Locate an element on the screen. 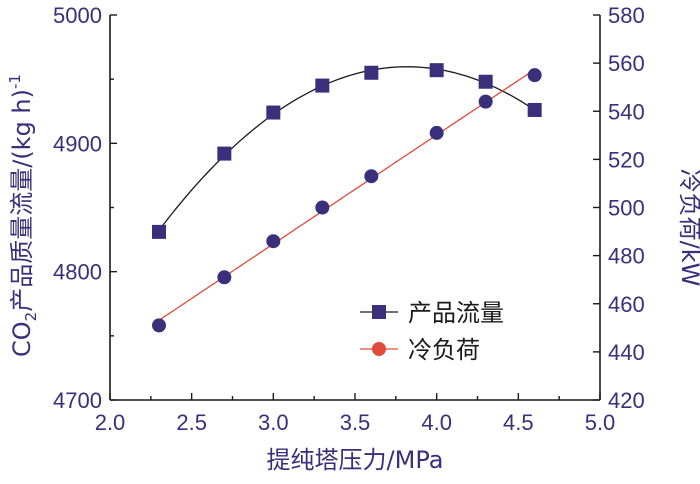 The width and height of the screenshot is (700, 484). legend-label-0: 产品流量 is located at coordinates (456, 313).